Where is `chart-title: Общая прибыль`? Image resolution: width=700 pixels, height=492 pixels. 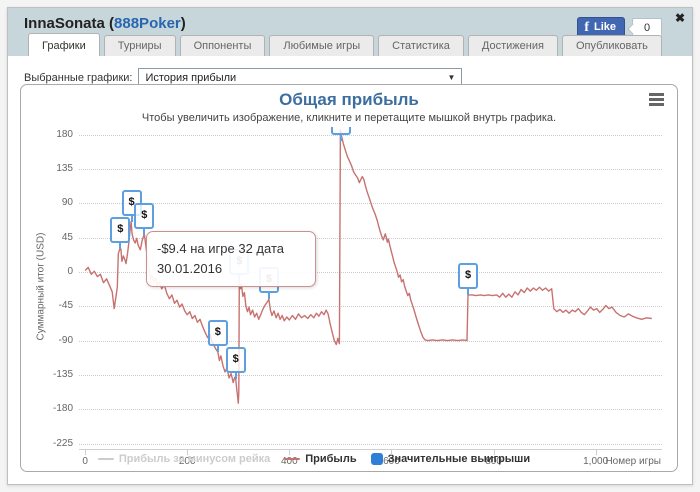
chart-title: Общая прибыль is located at coordinates (349, 99).